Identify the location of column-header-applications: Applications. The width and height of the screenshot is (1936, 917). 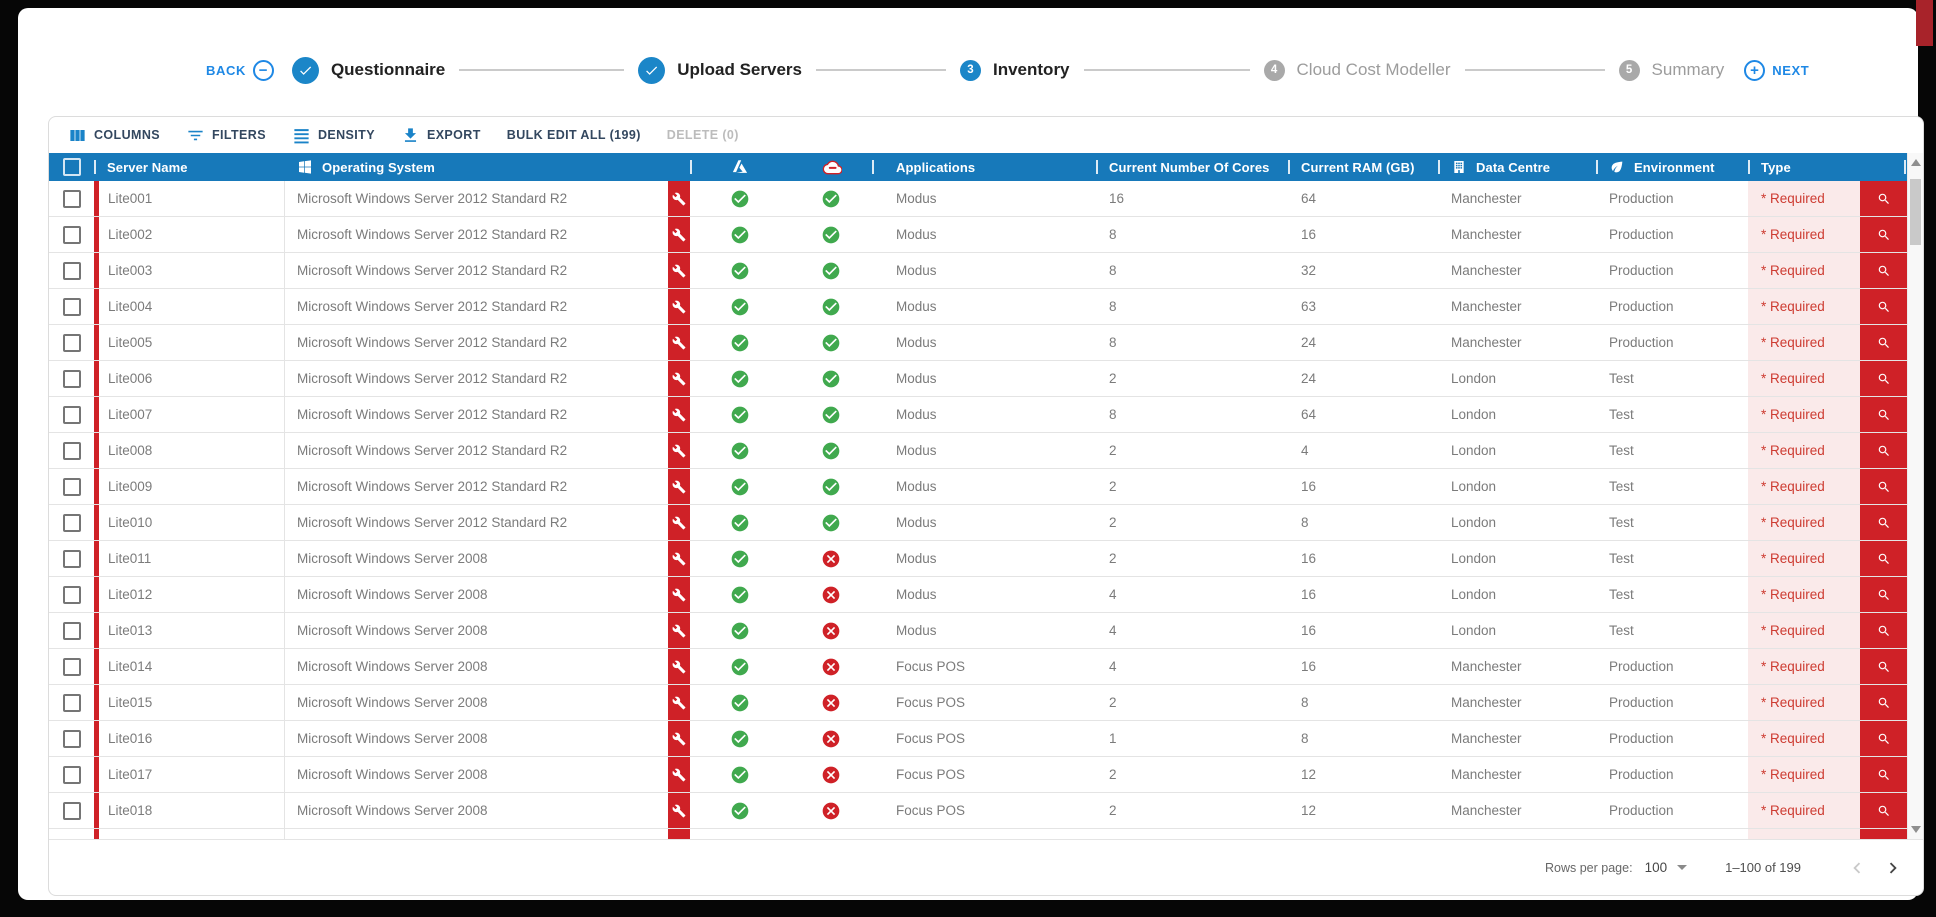
(984, 167).